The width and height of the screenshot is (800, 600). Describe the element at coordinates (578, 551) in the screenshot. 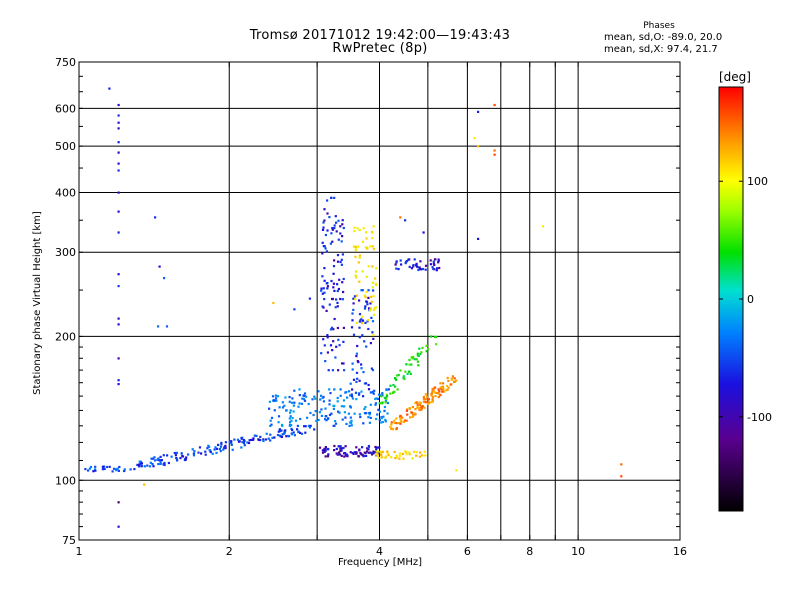

I see `x-tick-label: 10` at that location.